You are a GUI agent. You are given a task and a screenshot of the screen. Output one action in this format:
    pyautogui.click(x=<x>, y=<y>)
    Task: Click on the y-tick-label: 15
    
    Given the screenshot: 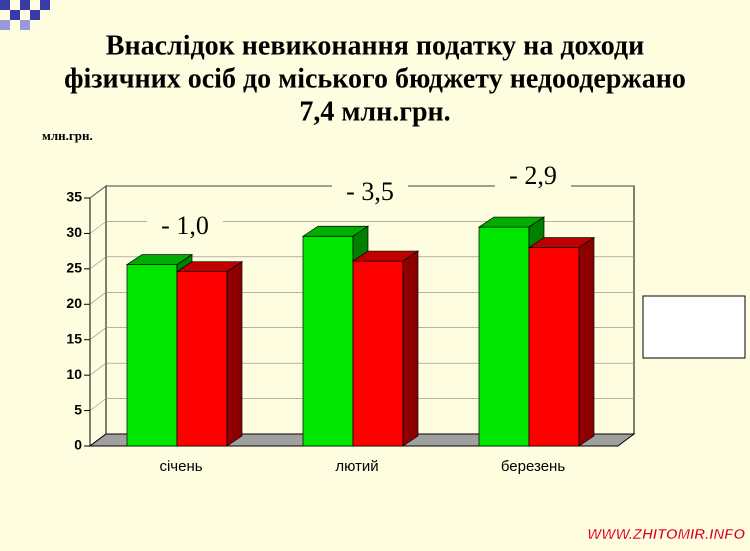 What is the action you would take?
    pyautogui.click(x=74, y=338)
    